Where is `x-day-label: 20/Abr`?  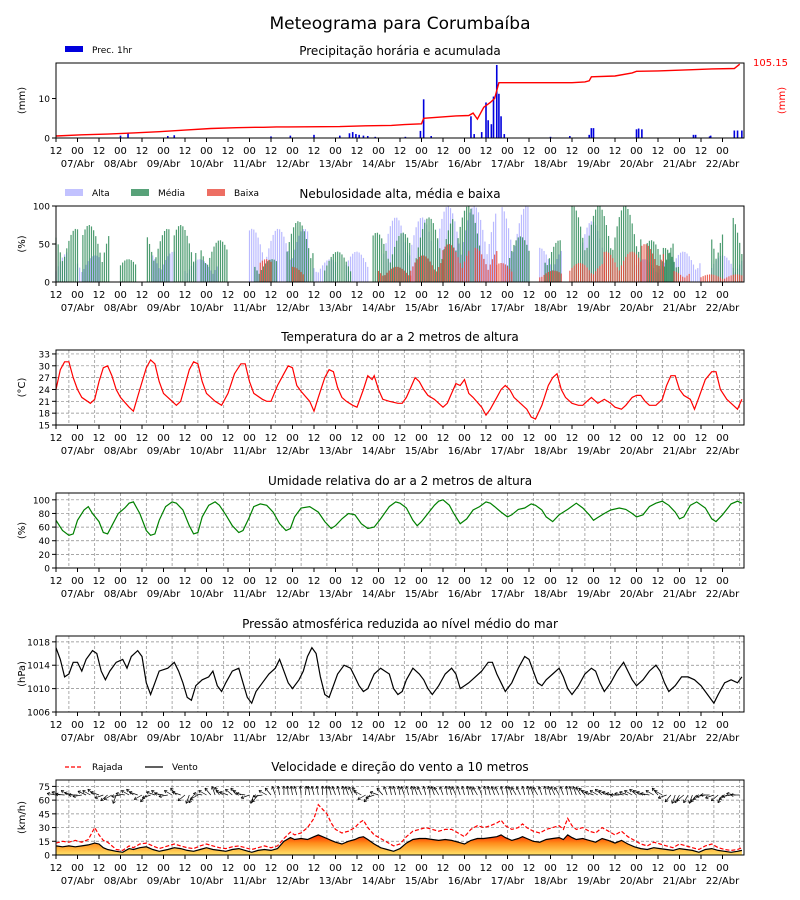
x-day-label: 20/Abr is located at coordinates (637, 164).